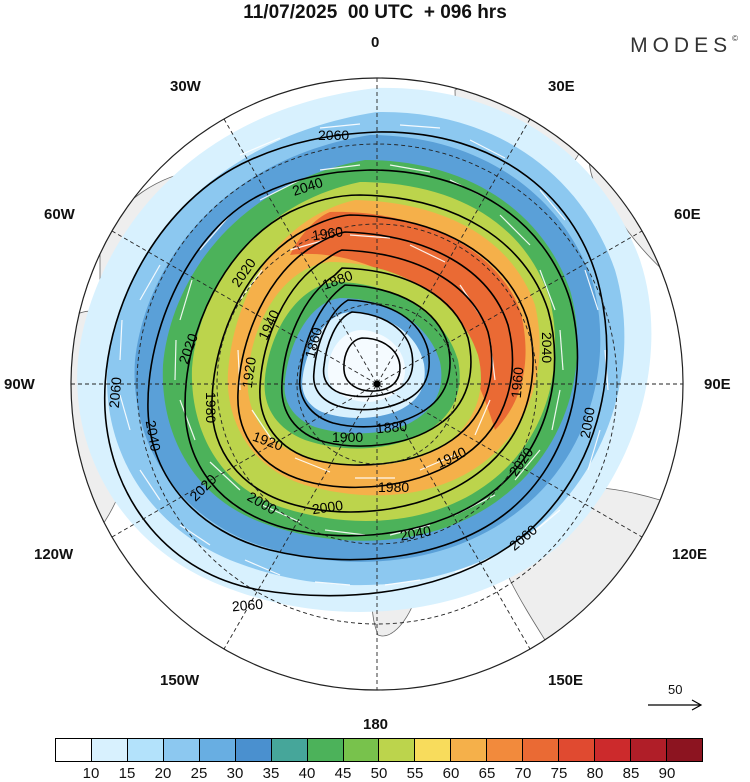  Describe the element at coordinates (376, 724) in the screenshot. I see `lon-label-180: 180` at that location.